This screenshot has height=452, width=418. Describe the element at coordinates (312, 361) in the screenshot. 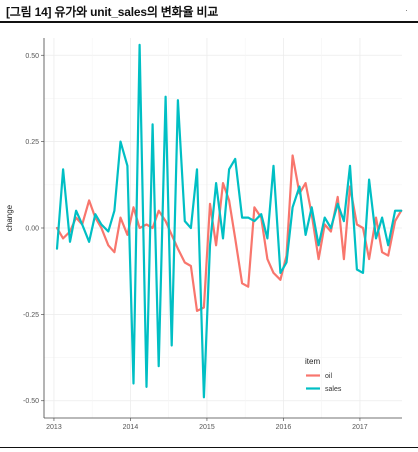

I see `legend-title: item` at that location.